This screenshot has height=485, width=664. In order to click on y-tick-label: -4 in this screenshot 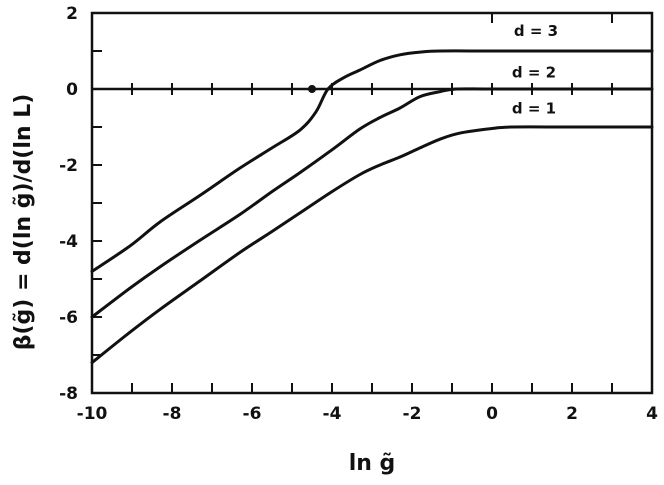, I will do `click(68, 242)`.